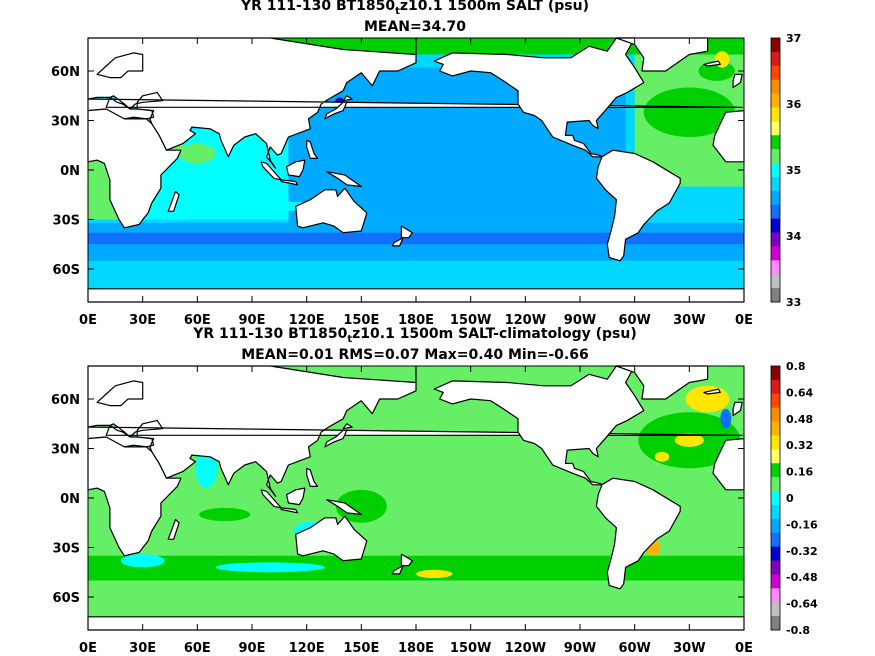 The width and height of the screenshot is (875, 656). What do you see at coordinates (525, 320) in the screenshot?
I see `x-tick-label: 120W` at bounding box center [525, 320].